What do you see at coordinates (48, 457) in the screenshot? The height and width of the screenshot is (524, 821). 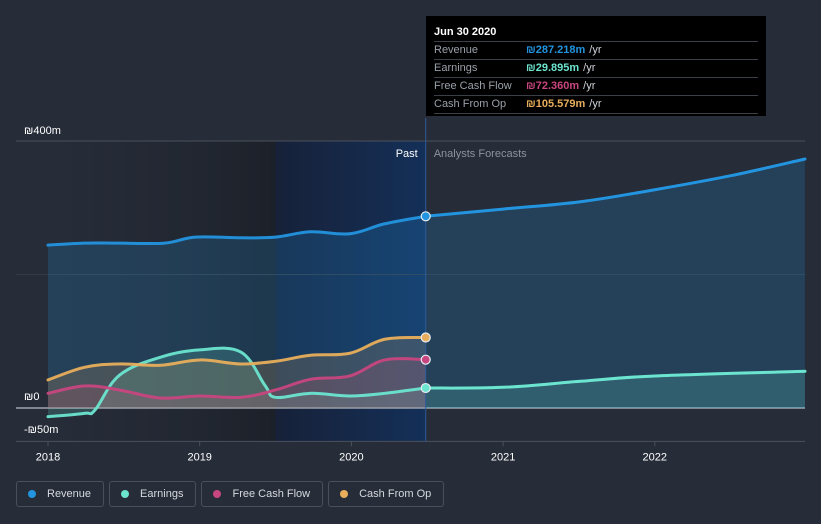 I see `x-tick-label: 2018` at bounding box center [48, 457].